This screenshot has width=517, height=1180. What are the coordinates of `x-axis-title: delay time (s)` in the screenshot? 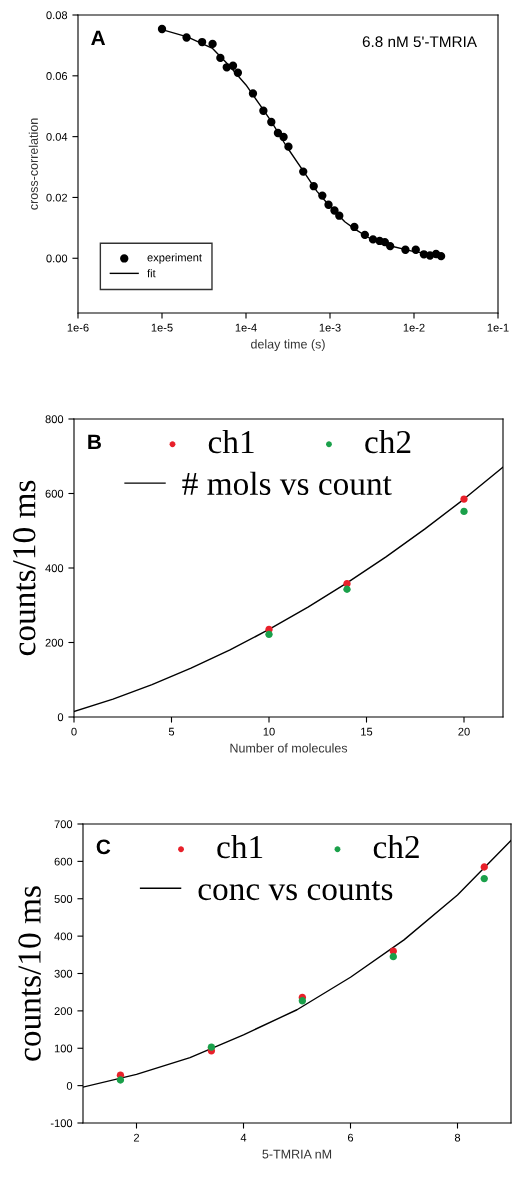 It's located at (288, 345).